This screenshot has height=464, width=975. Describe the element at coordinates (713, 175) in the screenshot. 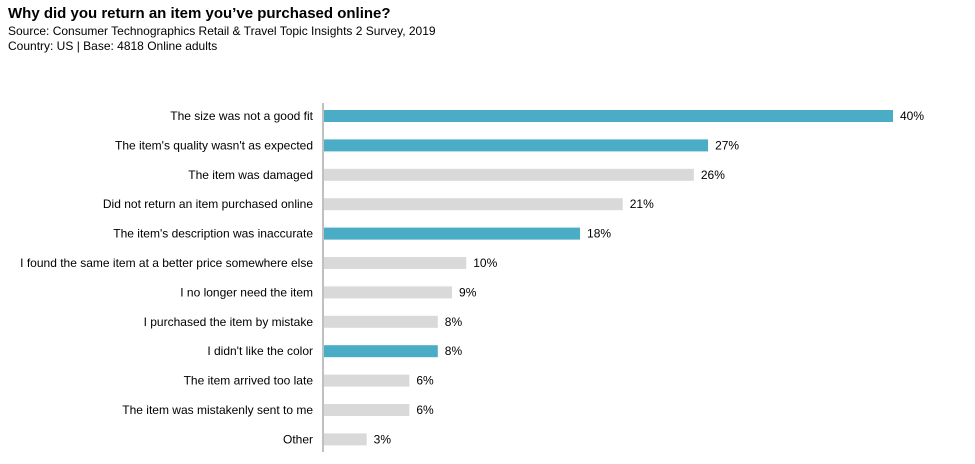

I see `data-label: 26%` at that location.